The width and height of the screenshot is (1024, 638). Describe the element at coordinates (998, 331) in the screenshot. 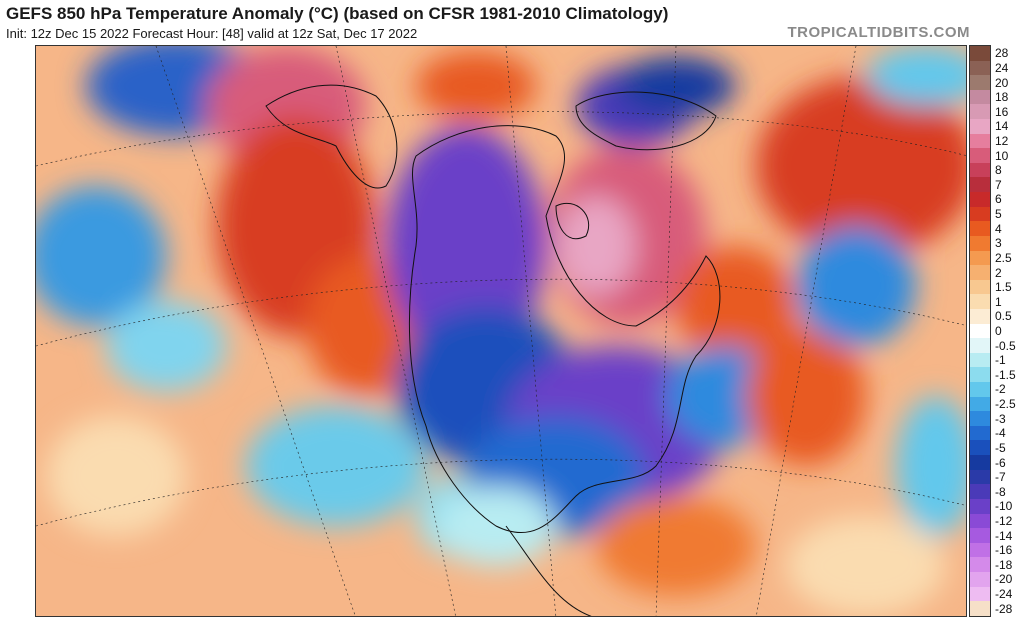

I see `colorbar-label: 0` at that location.